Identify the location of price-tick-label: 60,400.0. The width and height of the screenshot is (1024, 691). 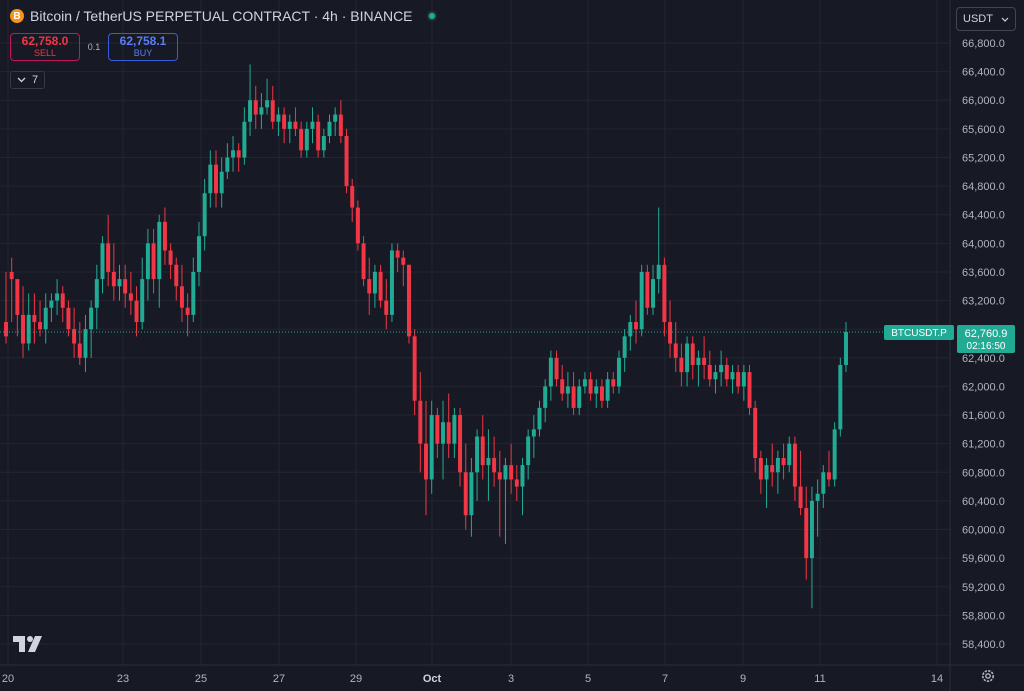
(983, 502).